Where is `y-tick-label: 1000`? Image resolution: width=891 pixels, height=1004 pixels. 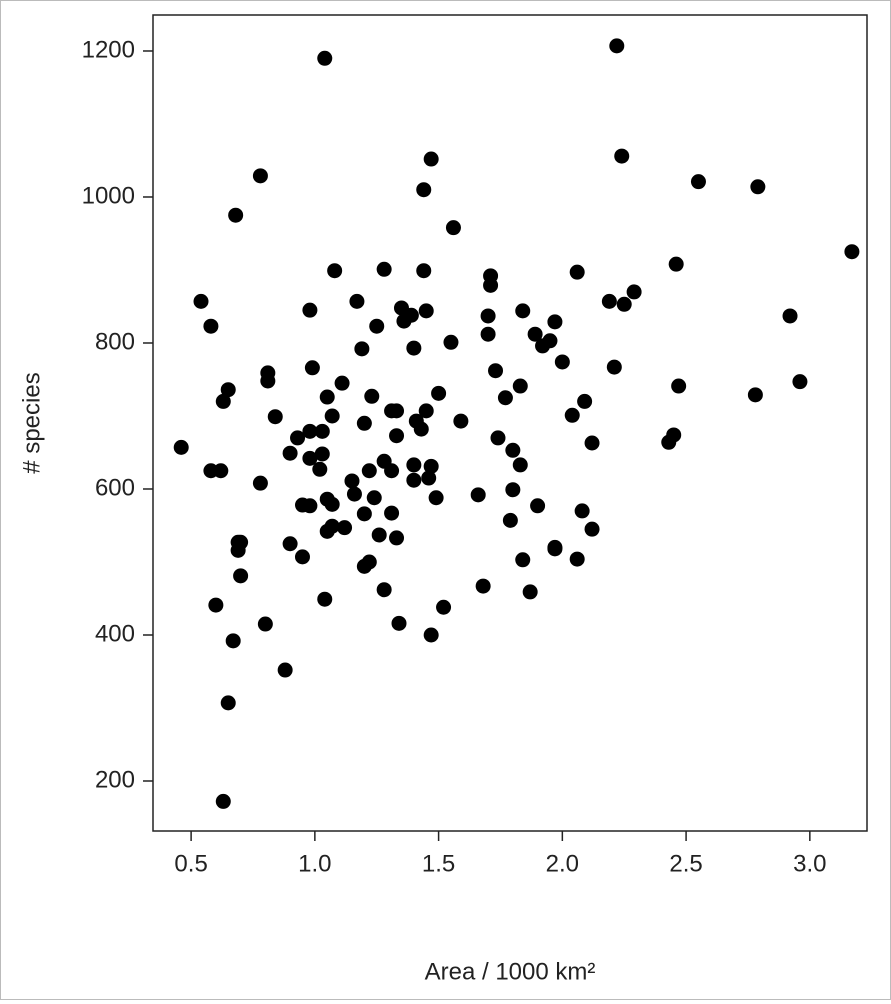 y-tick-label: 1000 is located at coordinates (108, 195).